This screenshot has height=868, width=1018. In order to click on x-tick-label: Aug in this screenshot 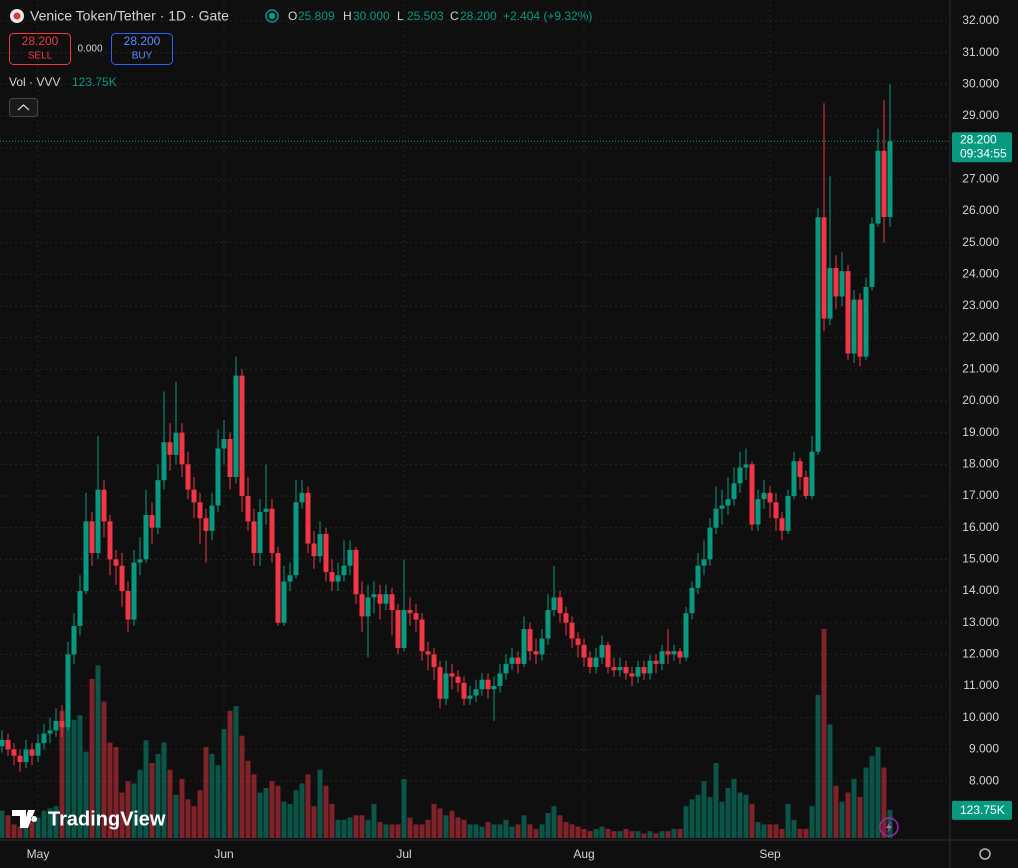, I will do `click(583, 854)`.